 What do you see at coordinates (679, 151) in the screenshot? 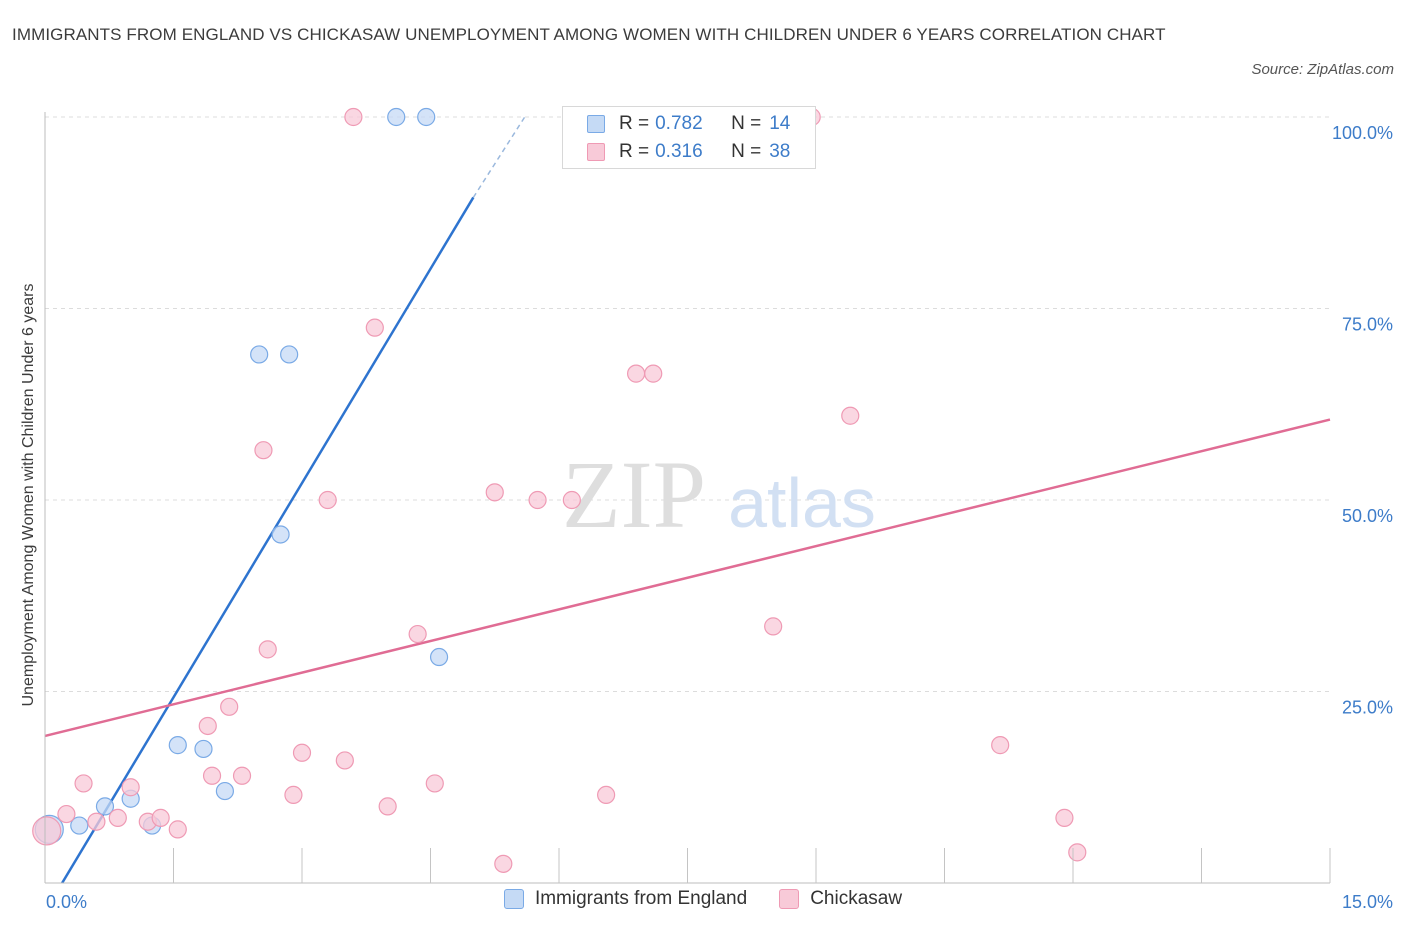
I see `chickasaw-r-value: 0.316` at bounding box center [679, 151].